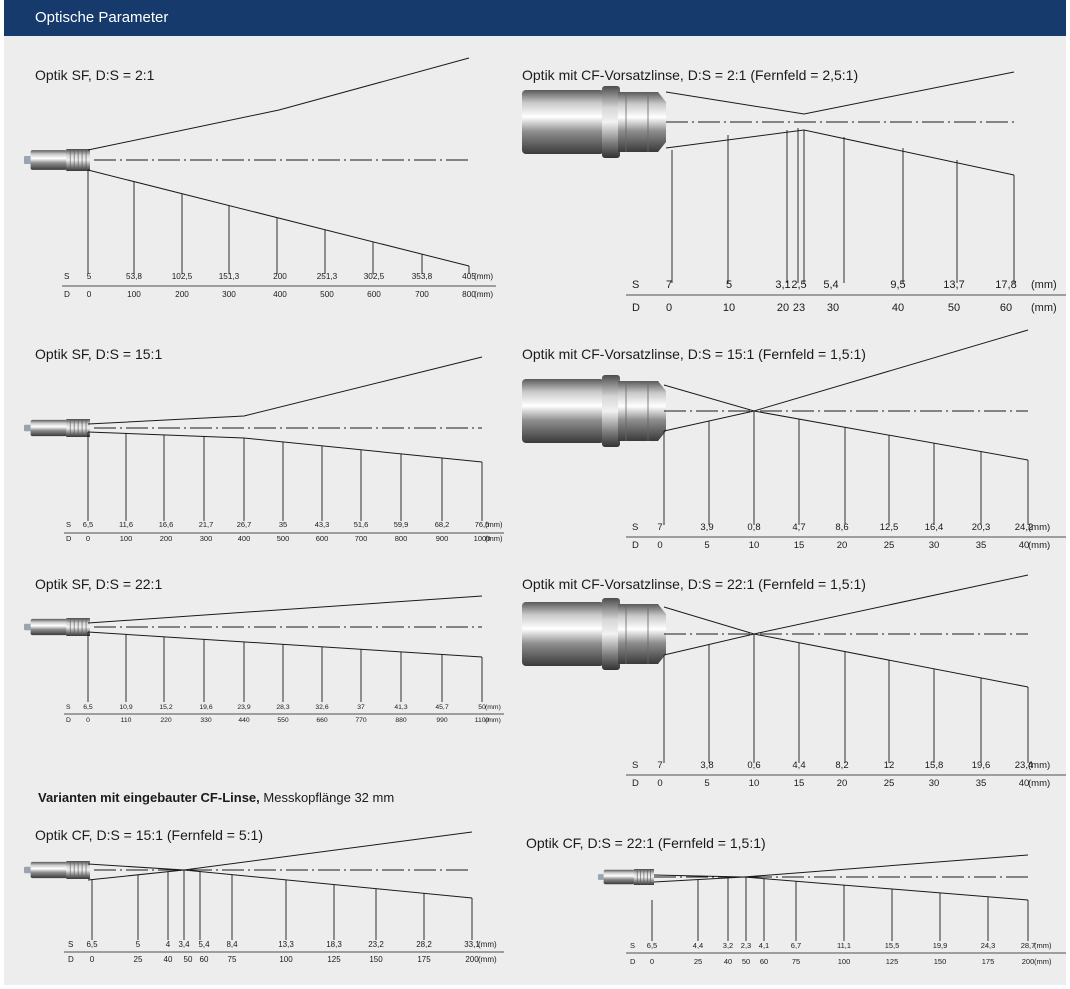 This screenshot has height=989, width=1070. What do you see at coordinates (168, 959) in the screenshot?
I see `distance-value: 40` at bounding box center [168, 959].